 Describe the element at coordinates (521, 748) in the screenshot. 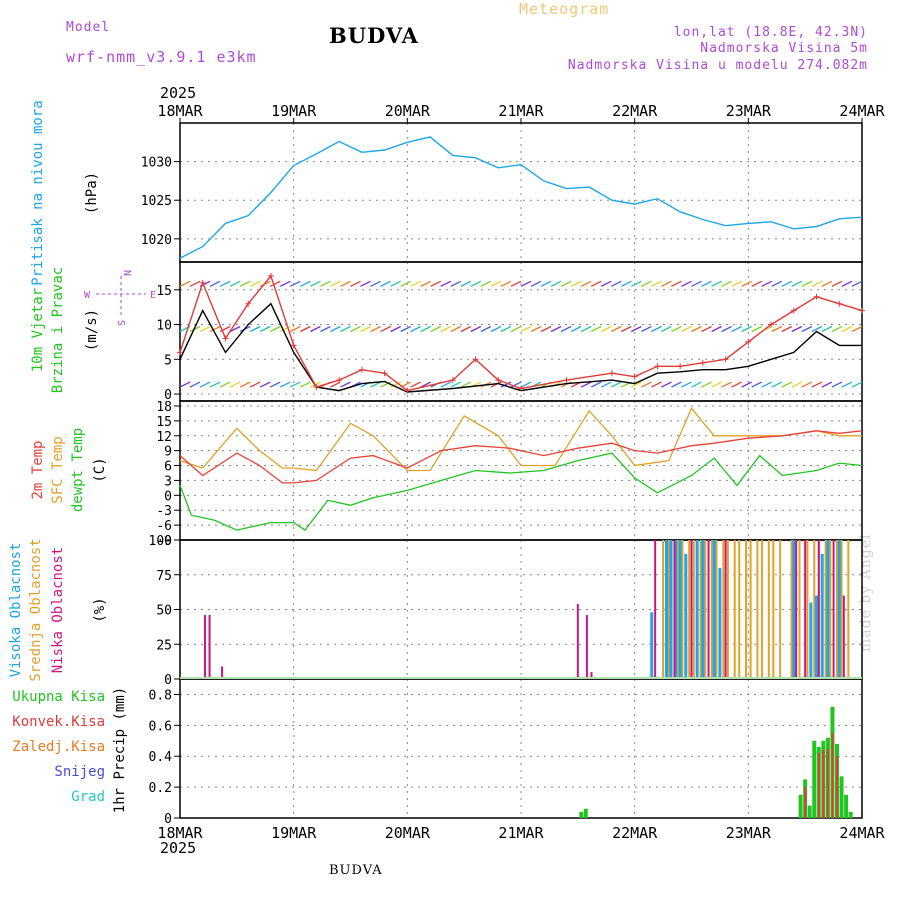

I see `panel-frame` at that location.